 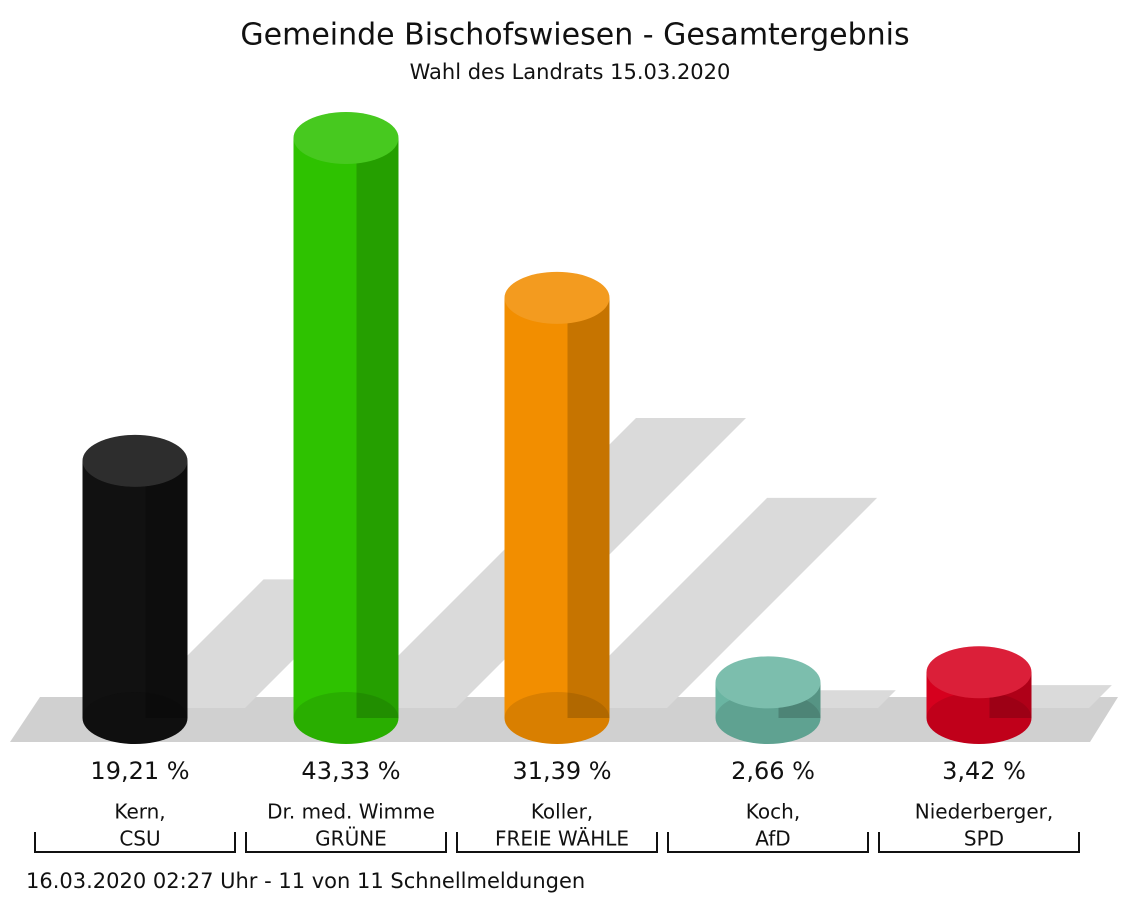 What do you see at coordinates (984, 839) in the screenshot?
I see `category-label: SPD` at bounding box center [984, 839].